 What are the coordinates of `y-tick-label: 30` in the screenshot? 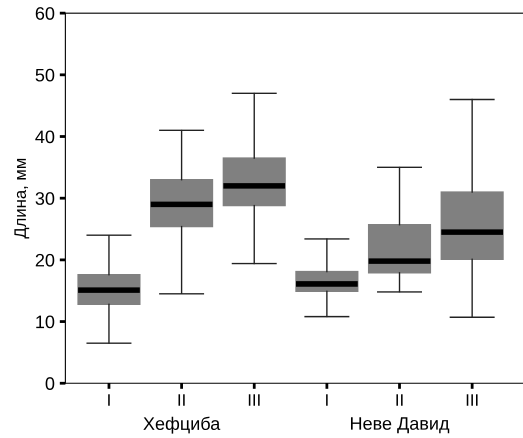 It's located at (45, 198).